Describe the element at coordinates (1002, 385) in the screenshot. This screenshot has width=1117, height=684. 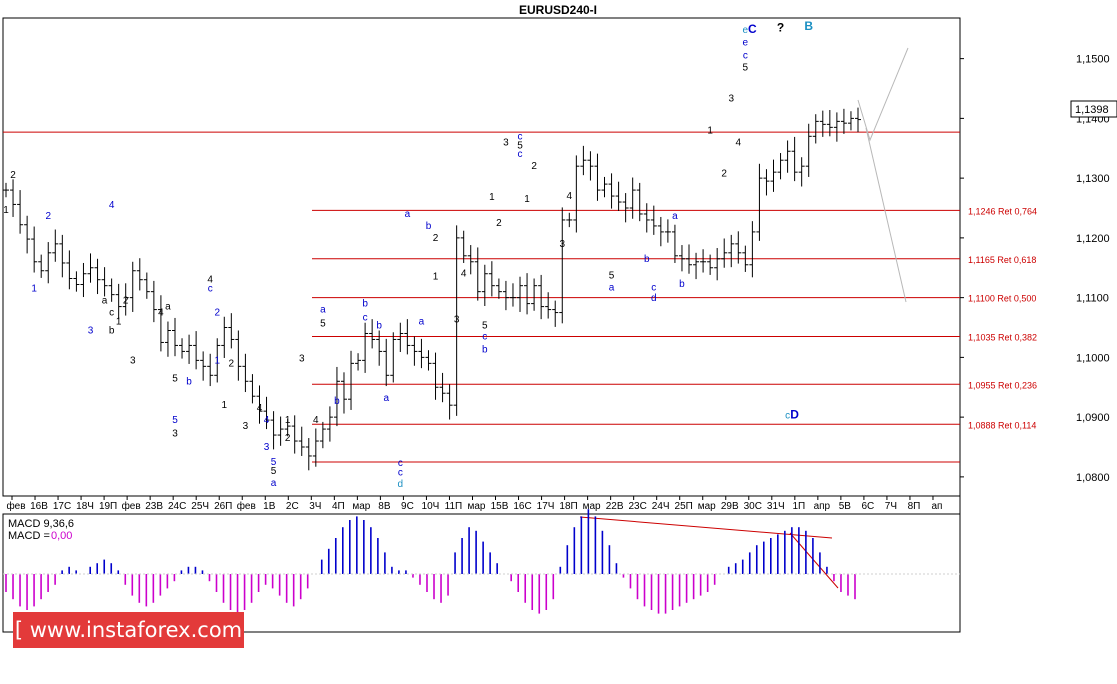
I see `fib-label: 1,0955 Ret 0,236` at that location.